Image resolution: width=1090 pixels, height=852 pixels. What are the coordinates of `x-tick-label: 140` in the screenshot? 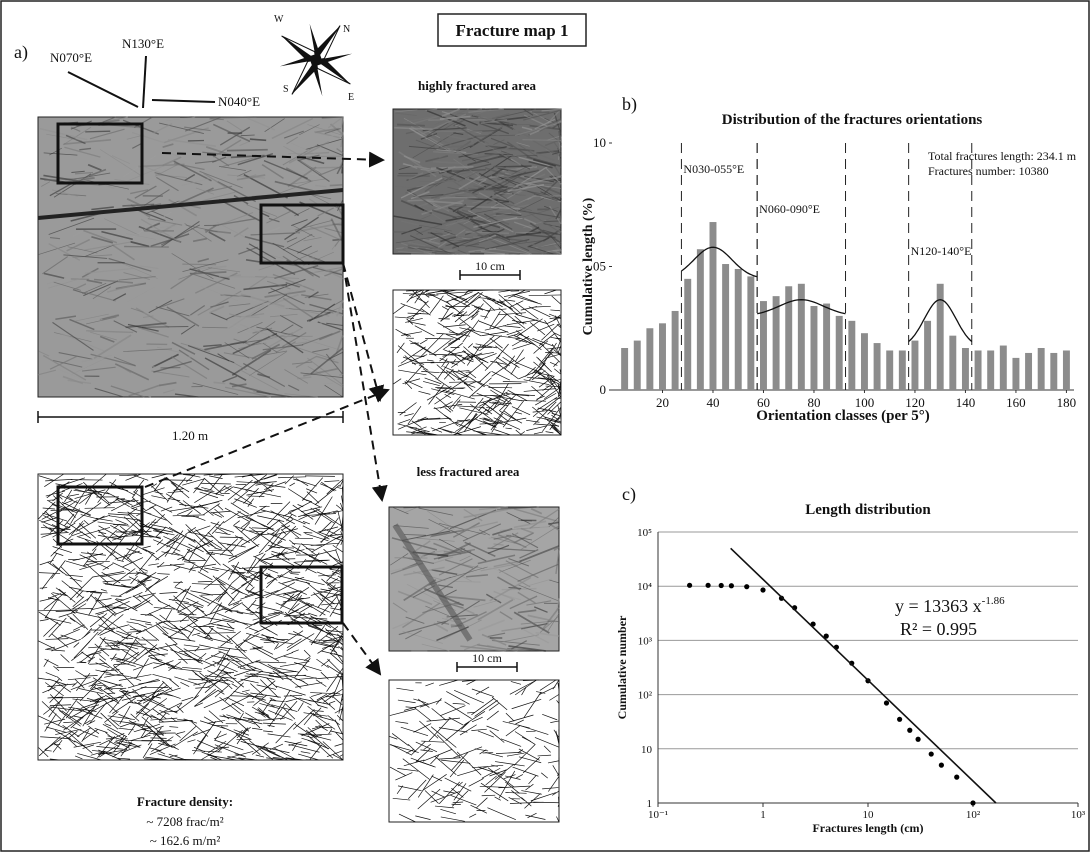 It's located at (966, 402).